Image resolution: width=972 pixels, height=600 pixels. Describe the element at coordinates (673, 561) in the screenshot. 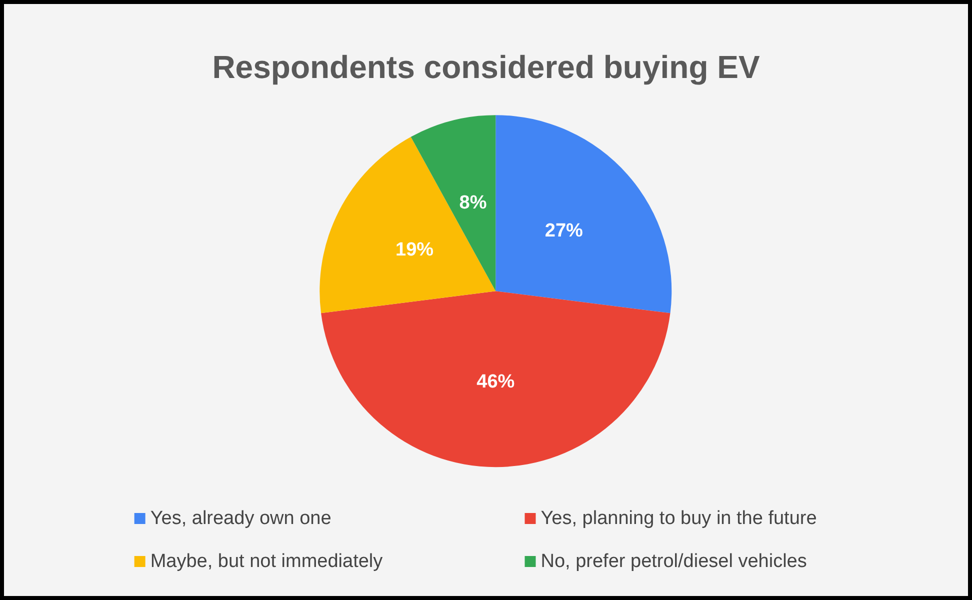

I see `legend-label: No, prefer petrol/diesel vehicles` at that location.